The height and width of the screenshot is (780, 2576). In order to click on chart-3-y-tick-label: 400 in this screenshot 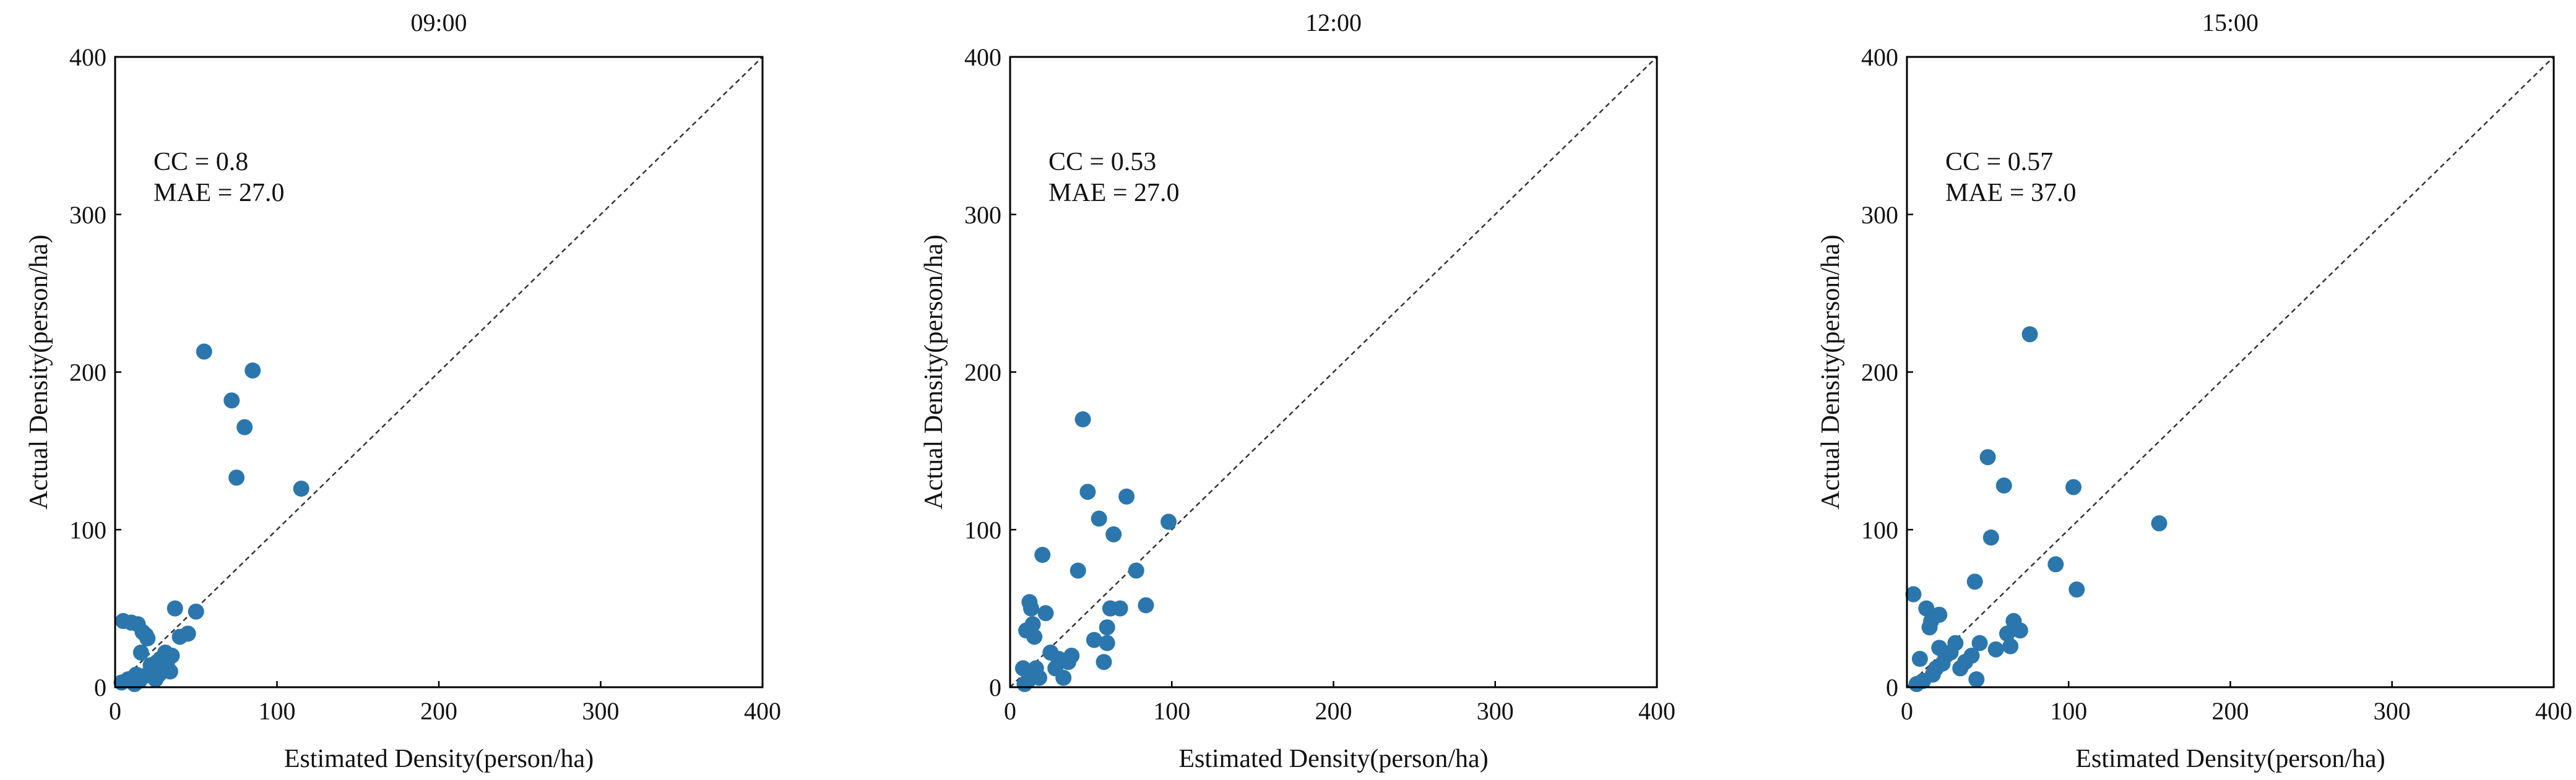, I will do `click(1879, 57)`.